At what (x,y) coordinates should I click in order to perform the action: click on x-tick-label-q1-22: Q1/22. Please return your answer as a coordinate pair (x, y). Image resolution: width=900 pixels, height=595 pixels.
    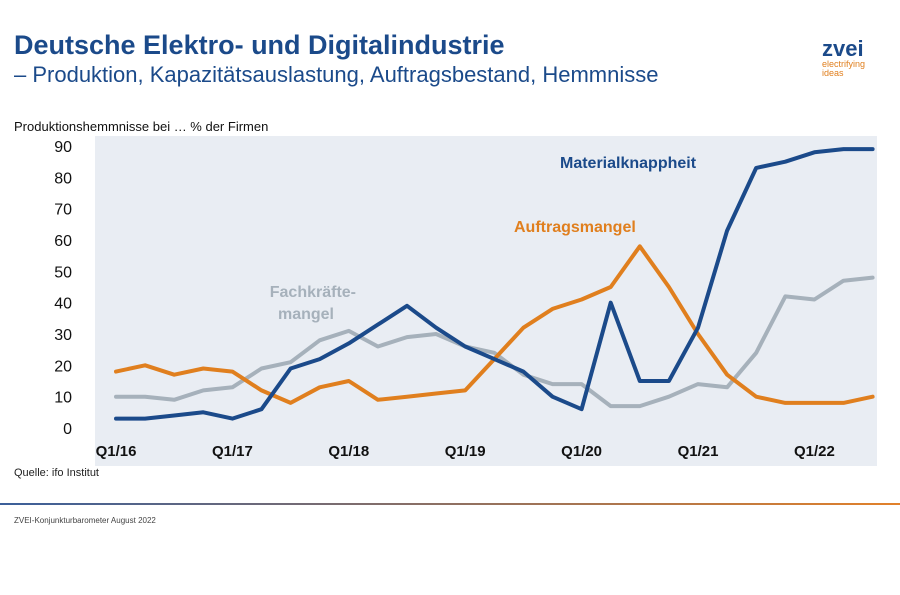
    Looking at the image, I should click on (814, 451).